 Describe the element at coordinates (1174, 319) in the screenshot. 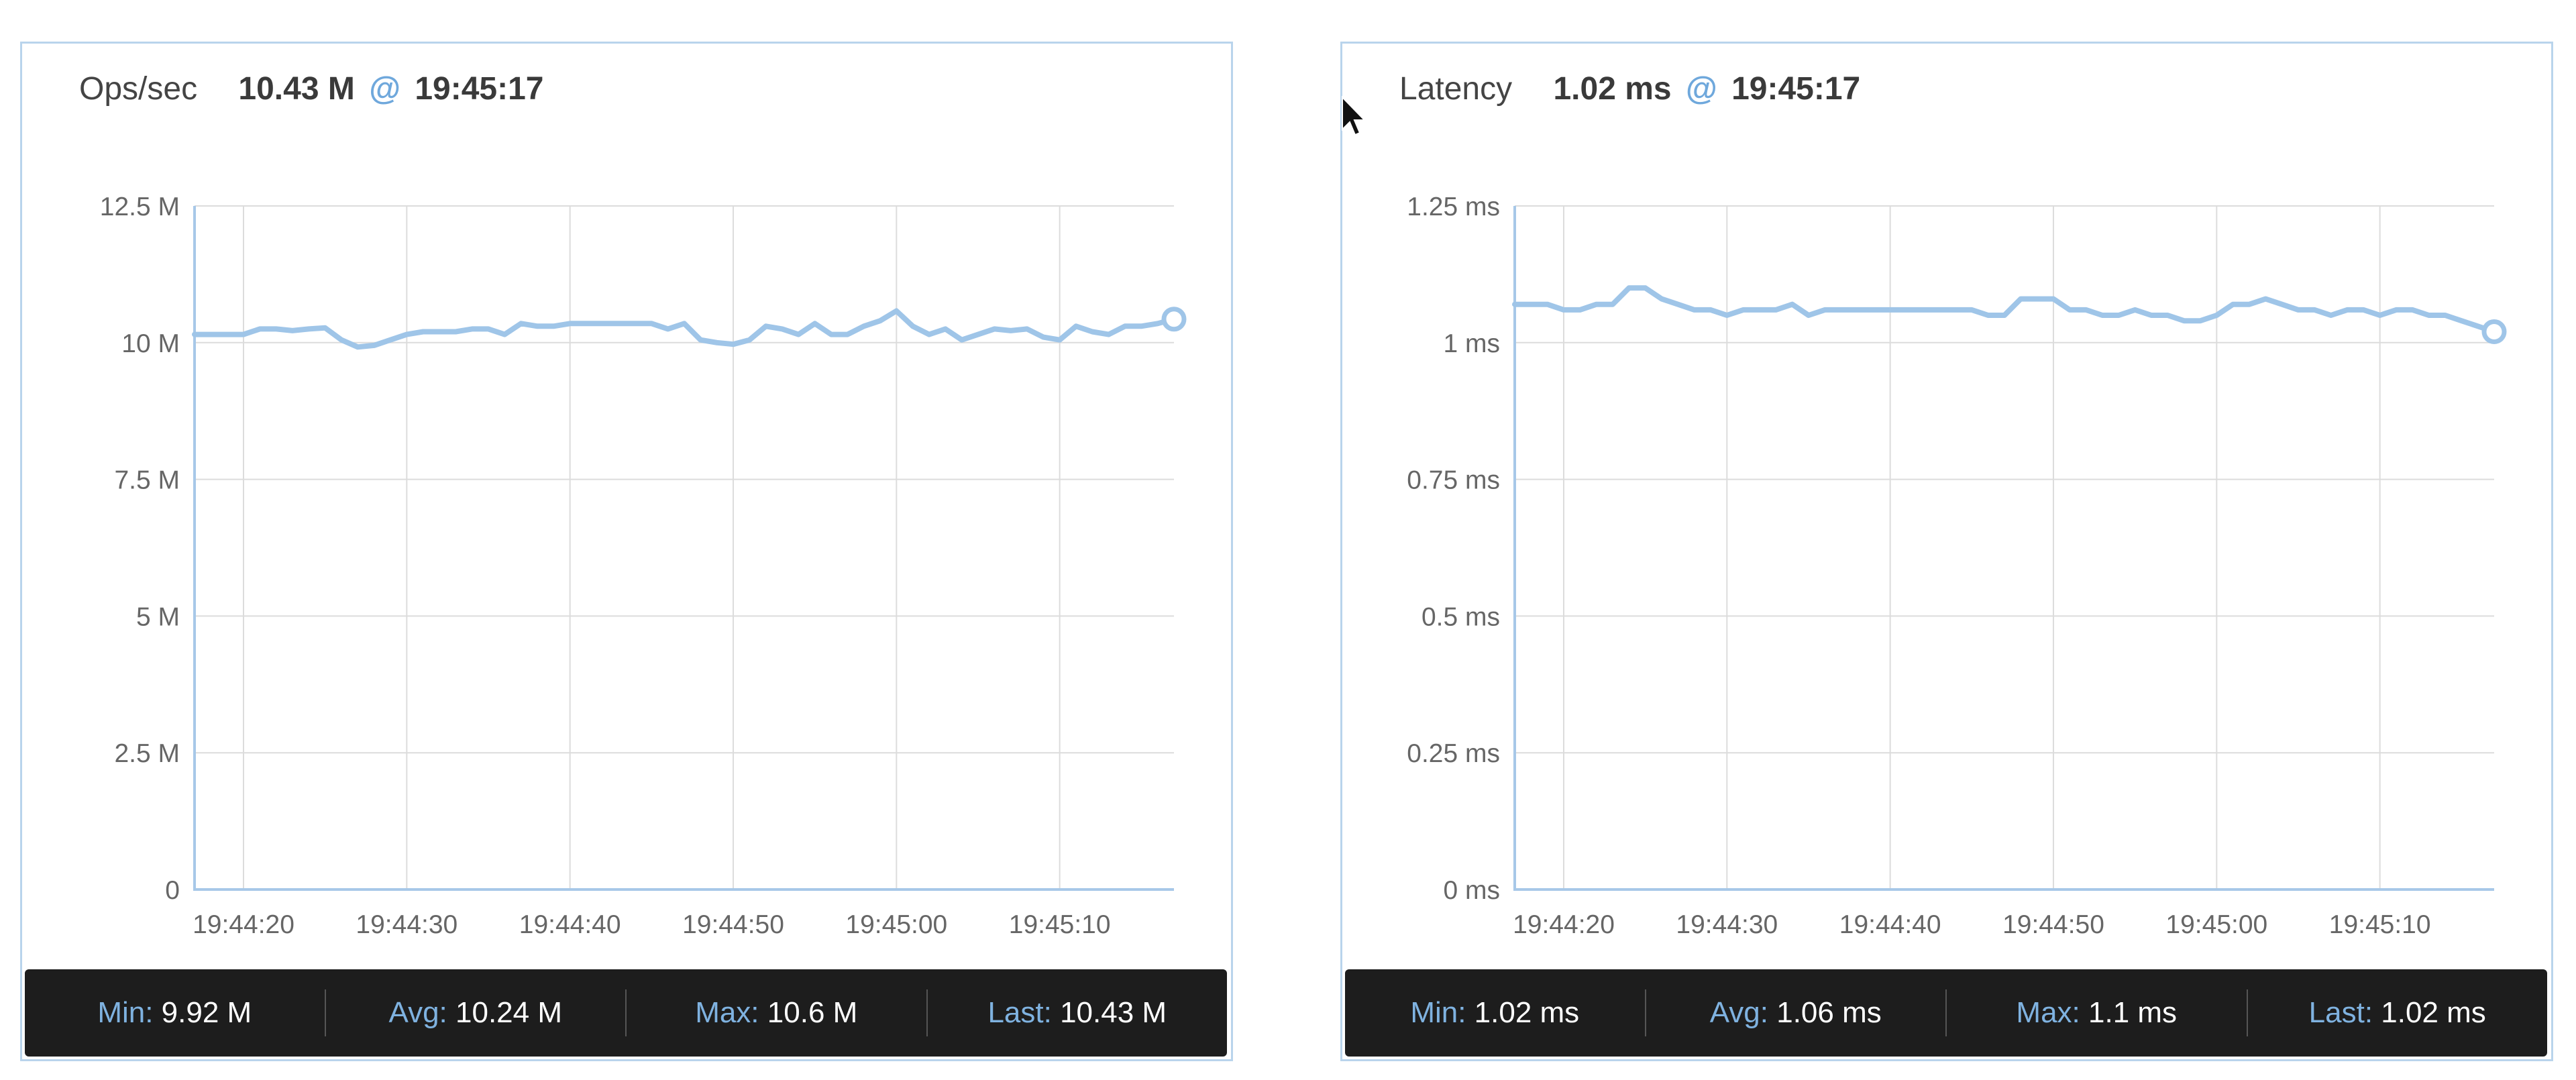

I see `ops-last-point` at that location.